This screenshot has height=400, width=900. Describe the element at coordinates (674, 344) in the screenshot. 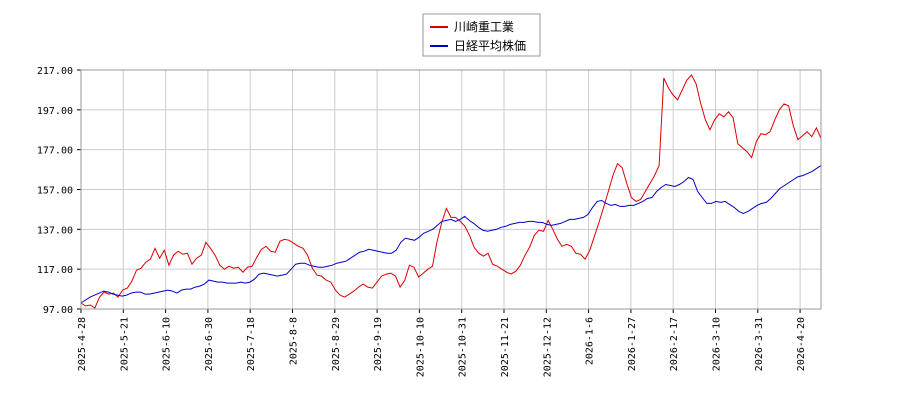

I see `x-tick-label: 2026-2-17` at that location.